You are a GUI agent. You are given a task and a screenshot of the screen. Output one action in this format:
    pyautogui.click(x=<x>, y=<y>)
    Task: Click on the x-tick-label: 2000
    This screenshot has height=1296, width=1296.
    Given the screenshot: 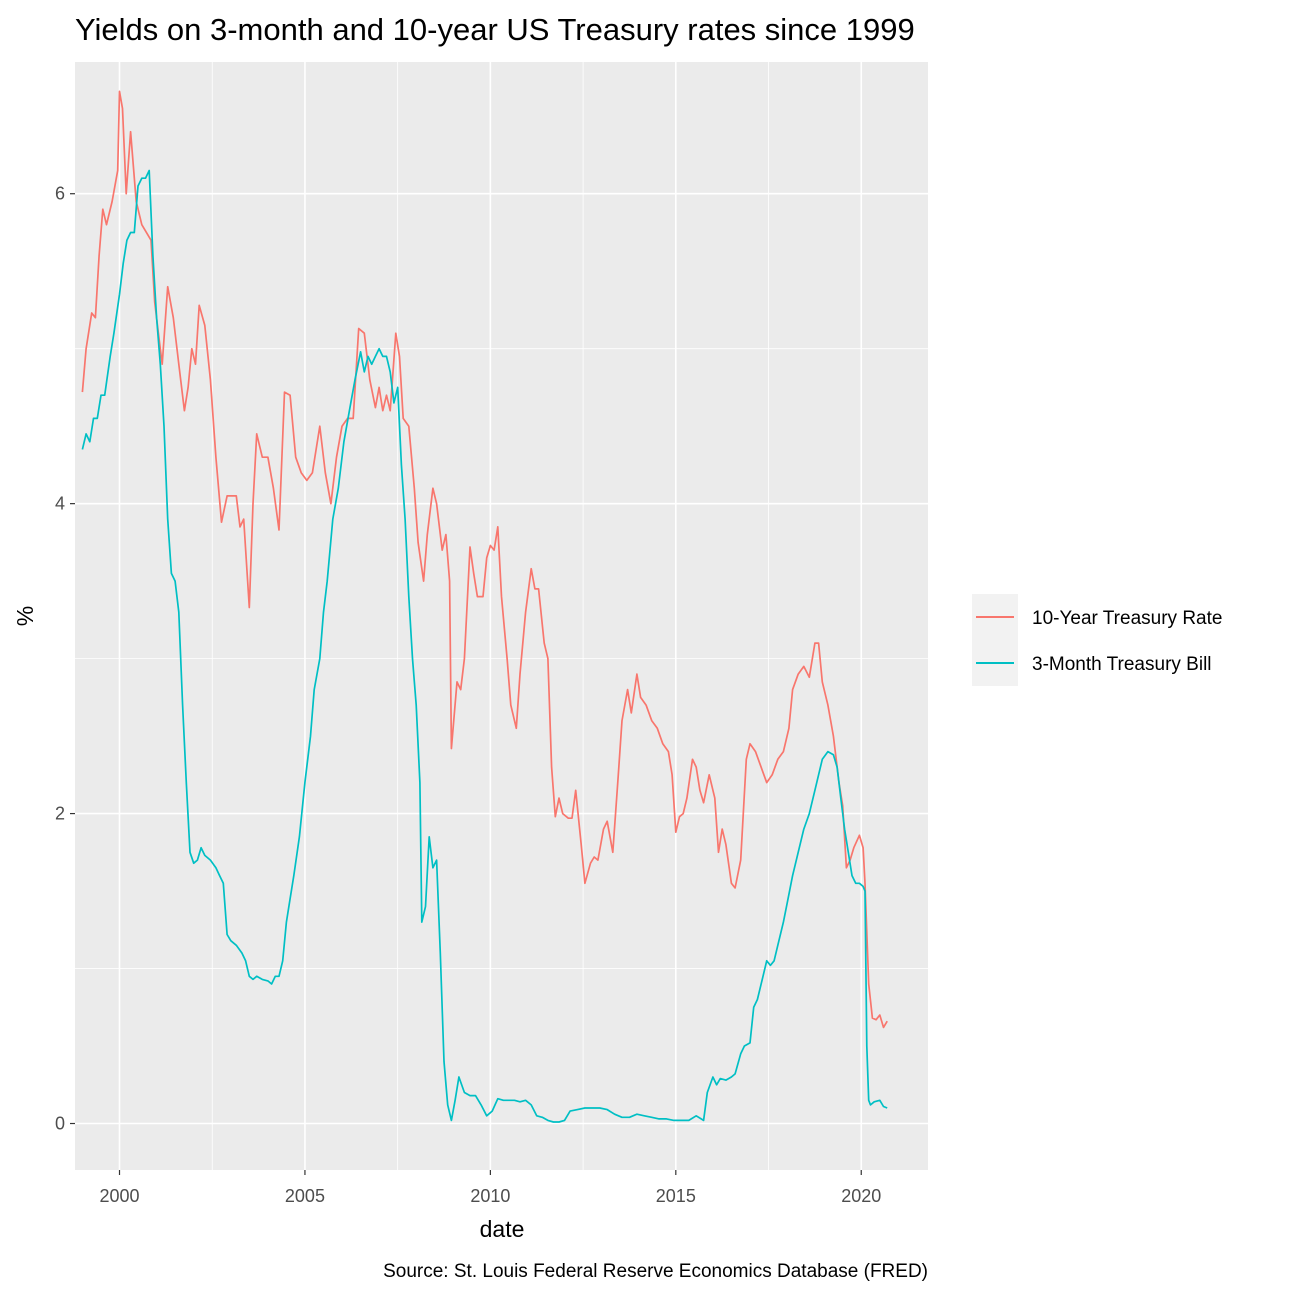 What is the action you would take?
    pyautogui.click(x=119, y=1196)
    